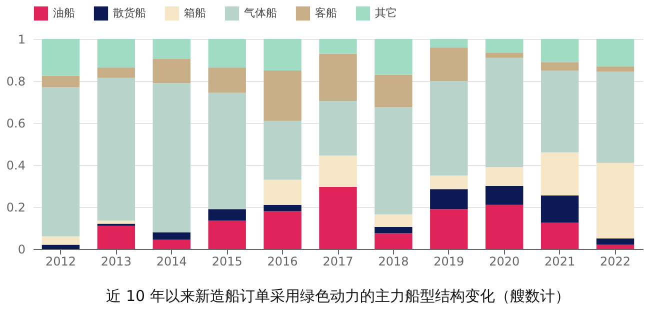 The image size is (672, 324). Describe the element at coordinates (260, 13) in the screenshot. I see `legend-label: 气体船` at that location.